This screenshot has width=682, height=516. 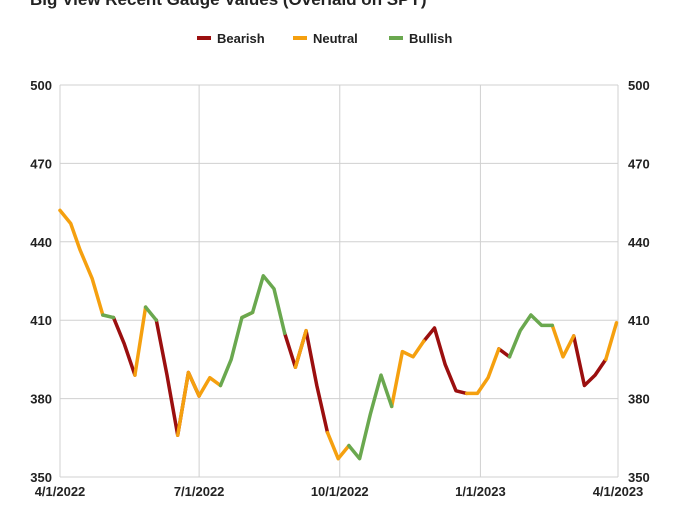 I want to click on y-tick-label: 440, so click(x=41, y=242).